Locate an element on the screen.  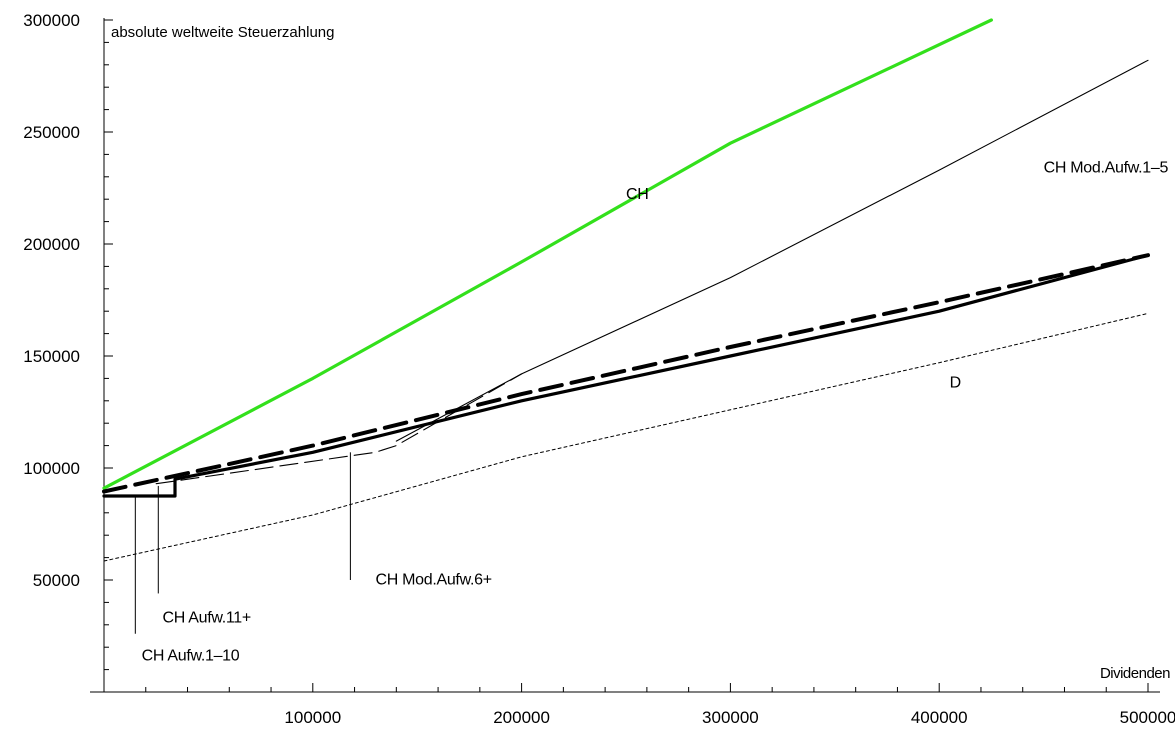
series-annotation: CH Mod.Aufw.1–5 is located at coordinates (1106, 167).